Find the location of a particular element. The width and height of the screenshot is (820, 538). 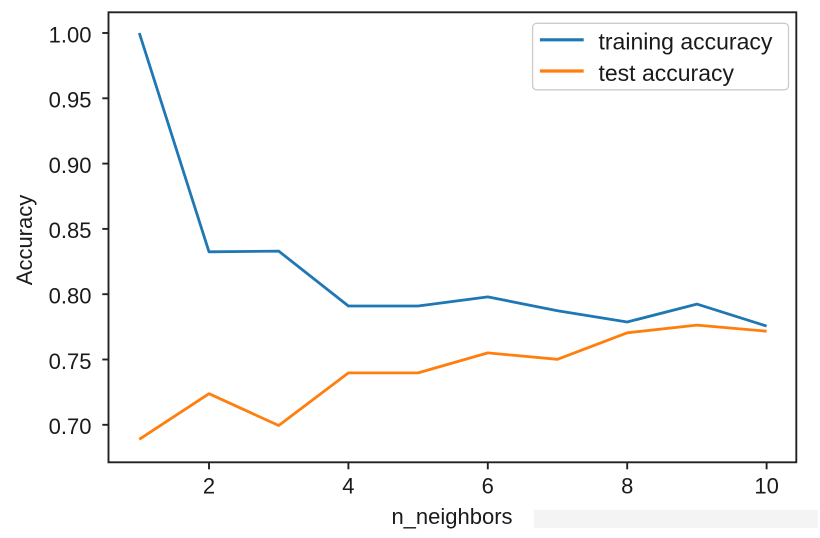

svg-text: Accuracy is located at coordinates (24, 240).